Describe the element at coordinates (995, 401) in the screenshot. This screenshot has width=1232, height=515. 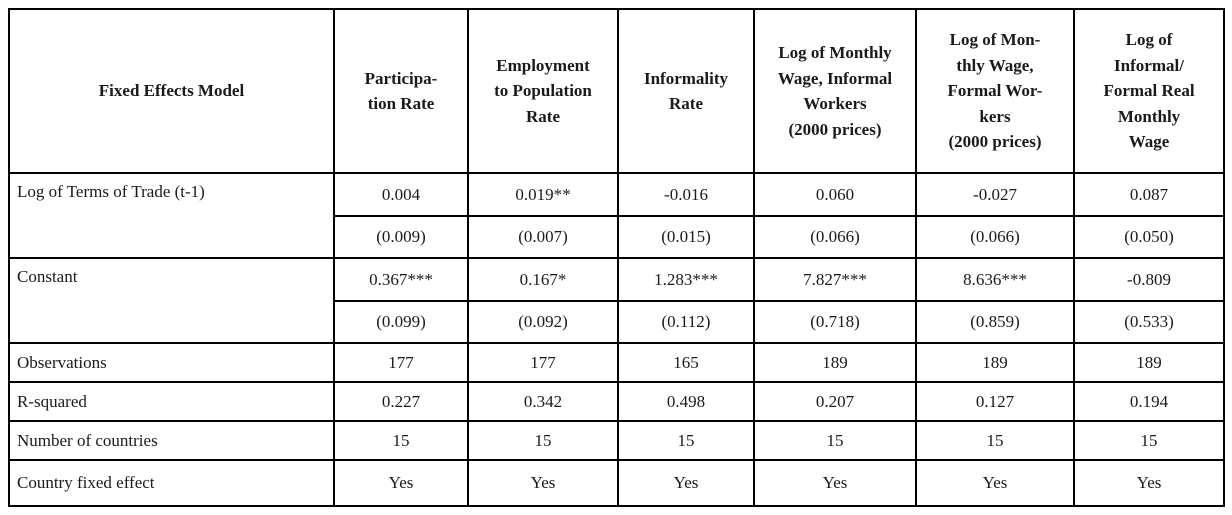
I see `value-cell: 0.127` at that location.